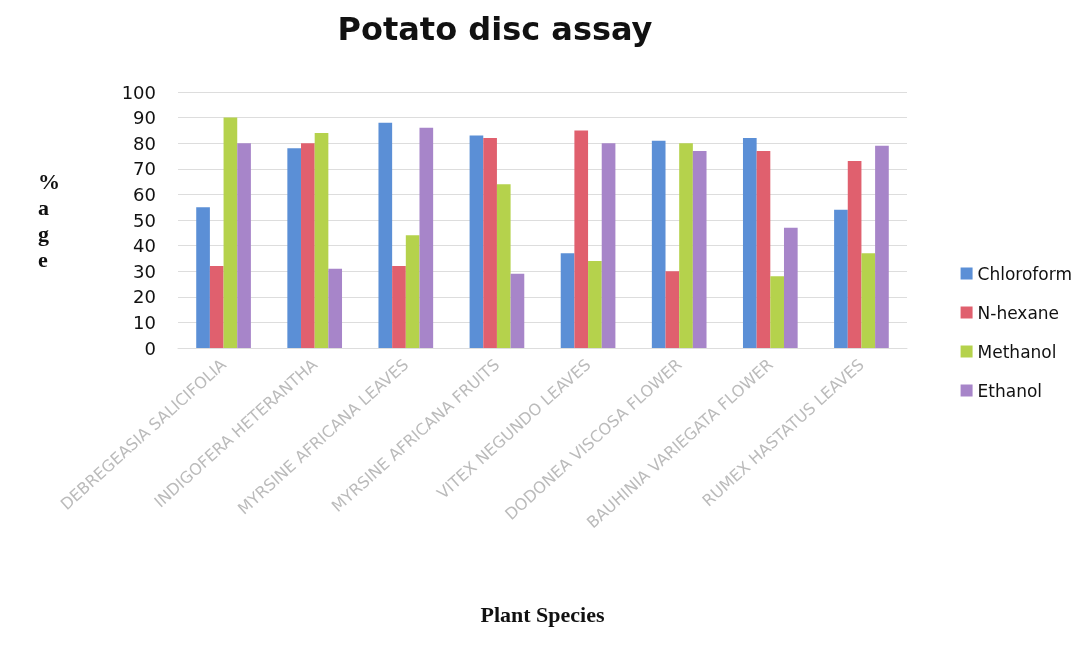  Describe the element at coordinates (1018, 312) in the screenshot. I see `legend-label: N-hexane` at that location.